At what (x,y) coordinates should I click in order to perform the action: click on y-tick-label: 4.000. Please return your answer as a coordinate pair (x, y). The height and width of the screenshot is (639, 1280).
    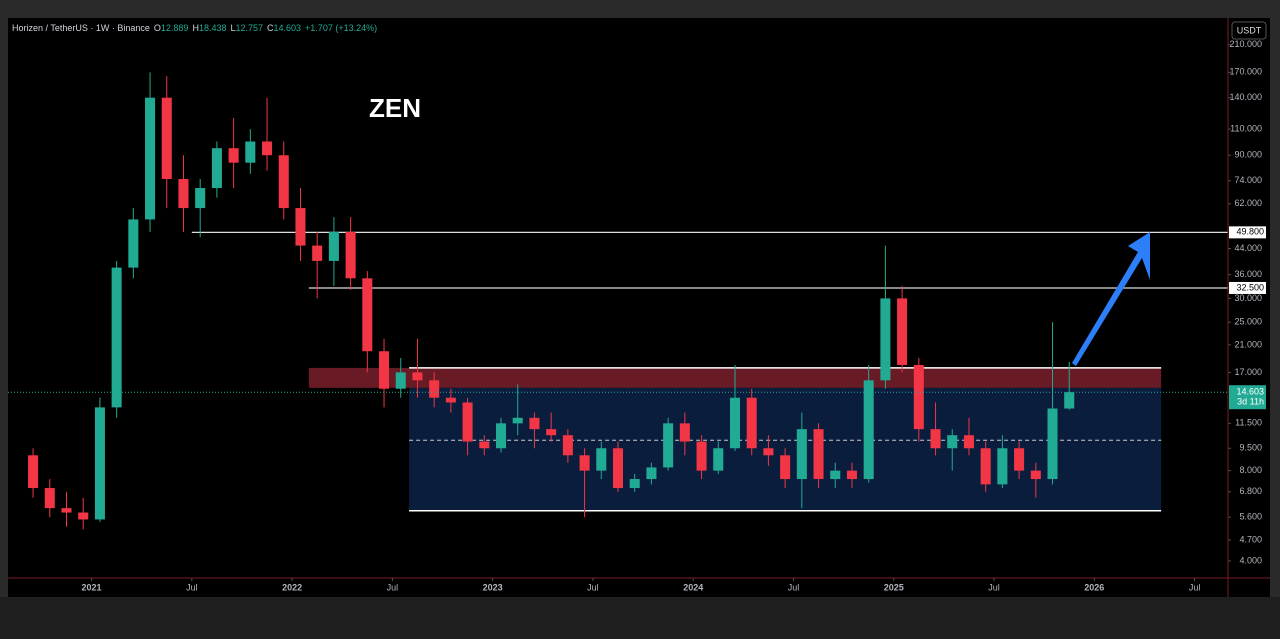
    Looking at the image, I should click on (1250, 560).